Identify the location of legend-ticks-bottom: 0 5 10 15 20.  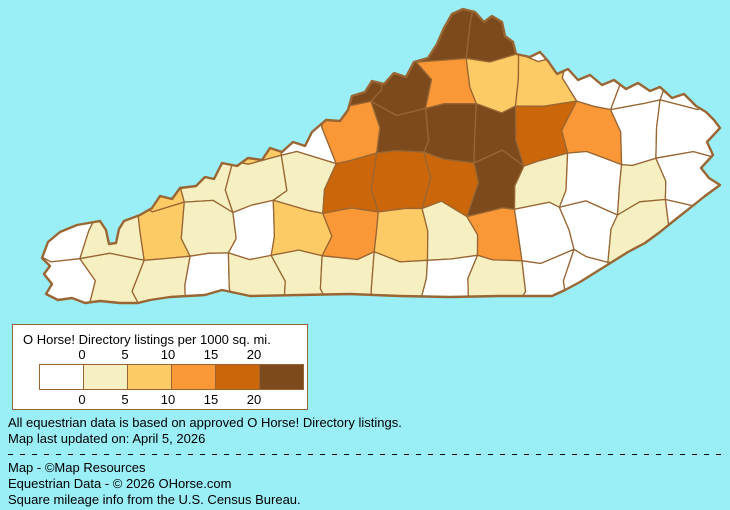
(168, 399).